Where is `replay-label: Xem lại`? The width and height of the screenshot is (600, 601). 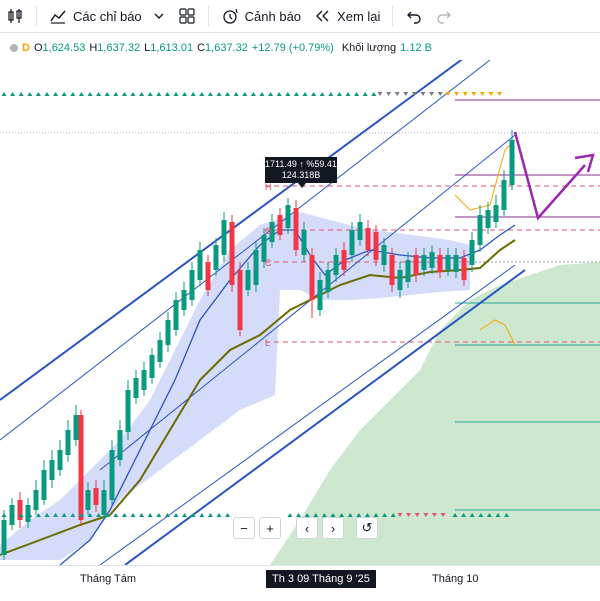
replay-label: Xem lại is located at coordinates (359, 16).